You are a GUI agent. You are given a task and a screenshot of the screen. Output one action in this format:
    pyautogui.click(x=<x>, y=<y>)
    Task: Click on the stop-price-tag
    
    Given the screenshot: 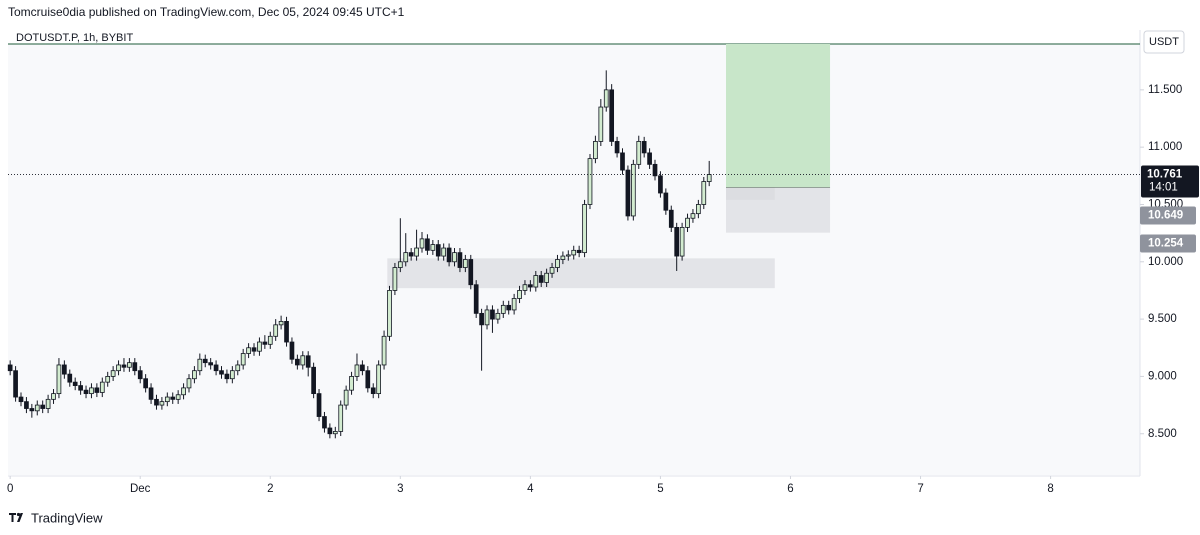 What is the action you would take?
    pyautogui.click(x=1168, y=243)
    